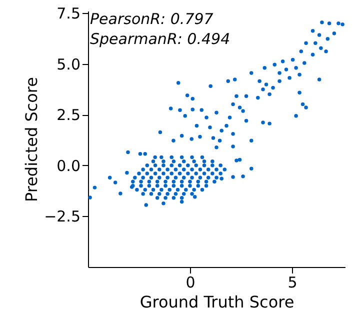 Image resolution: width=355 pixels, height=323 pixels. I want to click on y-tick-label: 0.0, so click(68, 165).